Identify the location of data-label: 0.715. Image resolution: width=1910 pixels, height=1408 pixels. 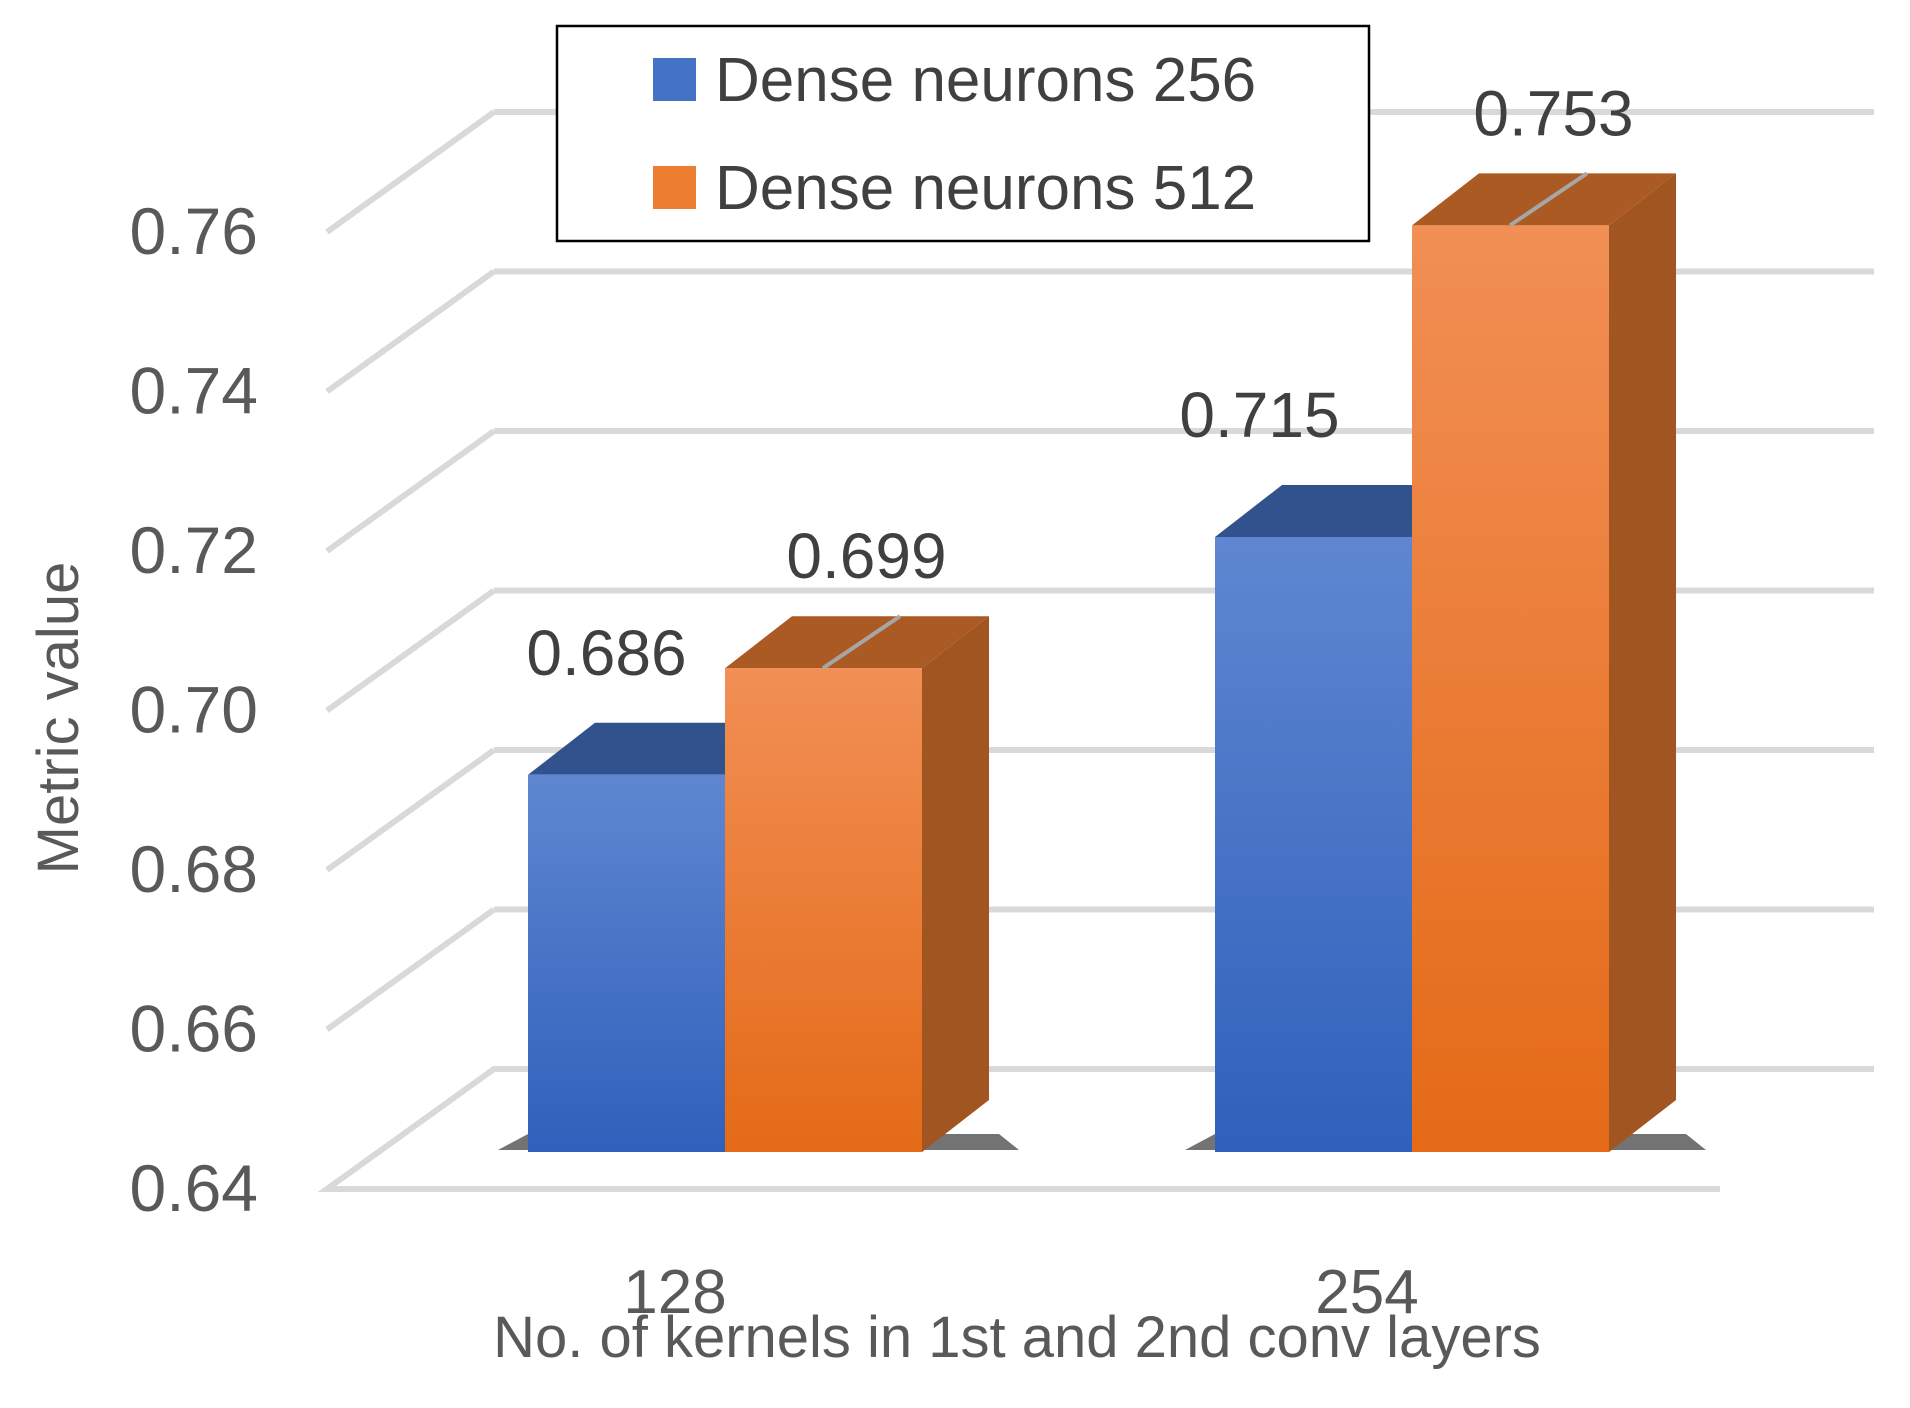
(1259, 415).